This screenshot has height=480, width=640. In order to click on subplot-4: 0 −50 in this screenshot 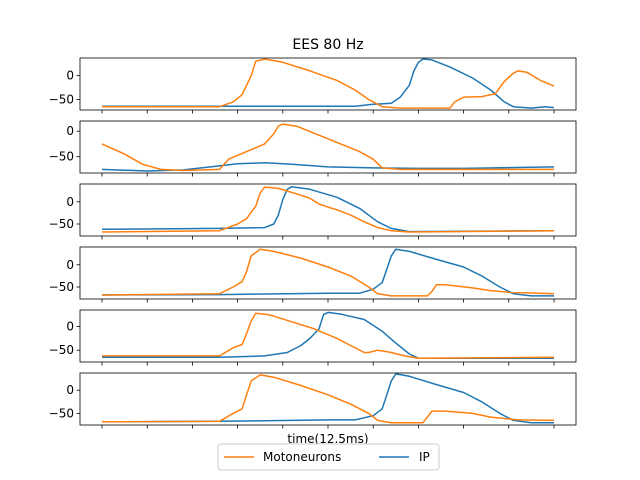, I will do `click(313, 274)`.